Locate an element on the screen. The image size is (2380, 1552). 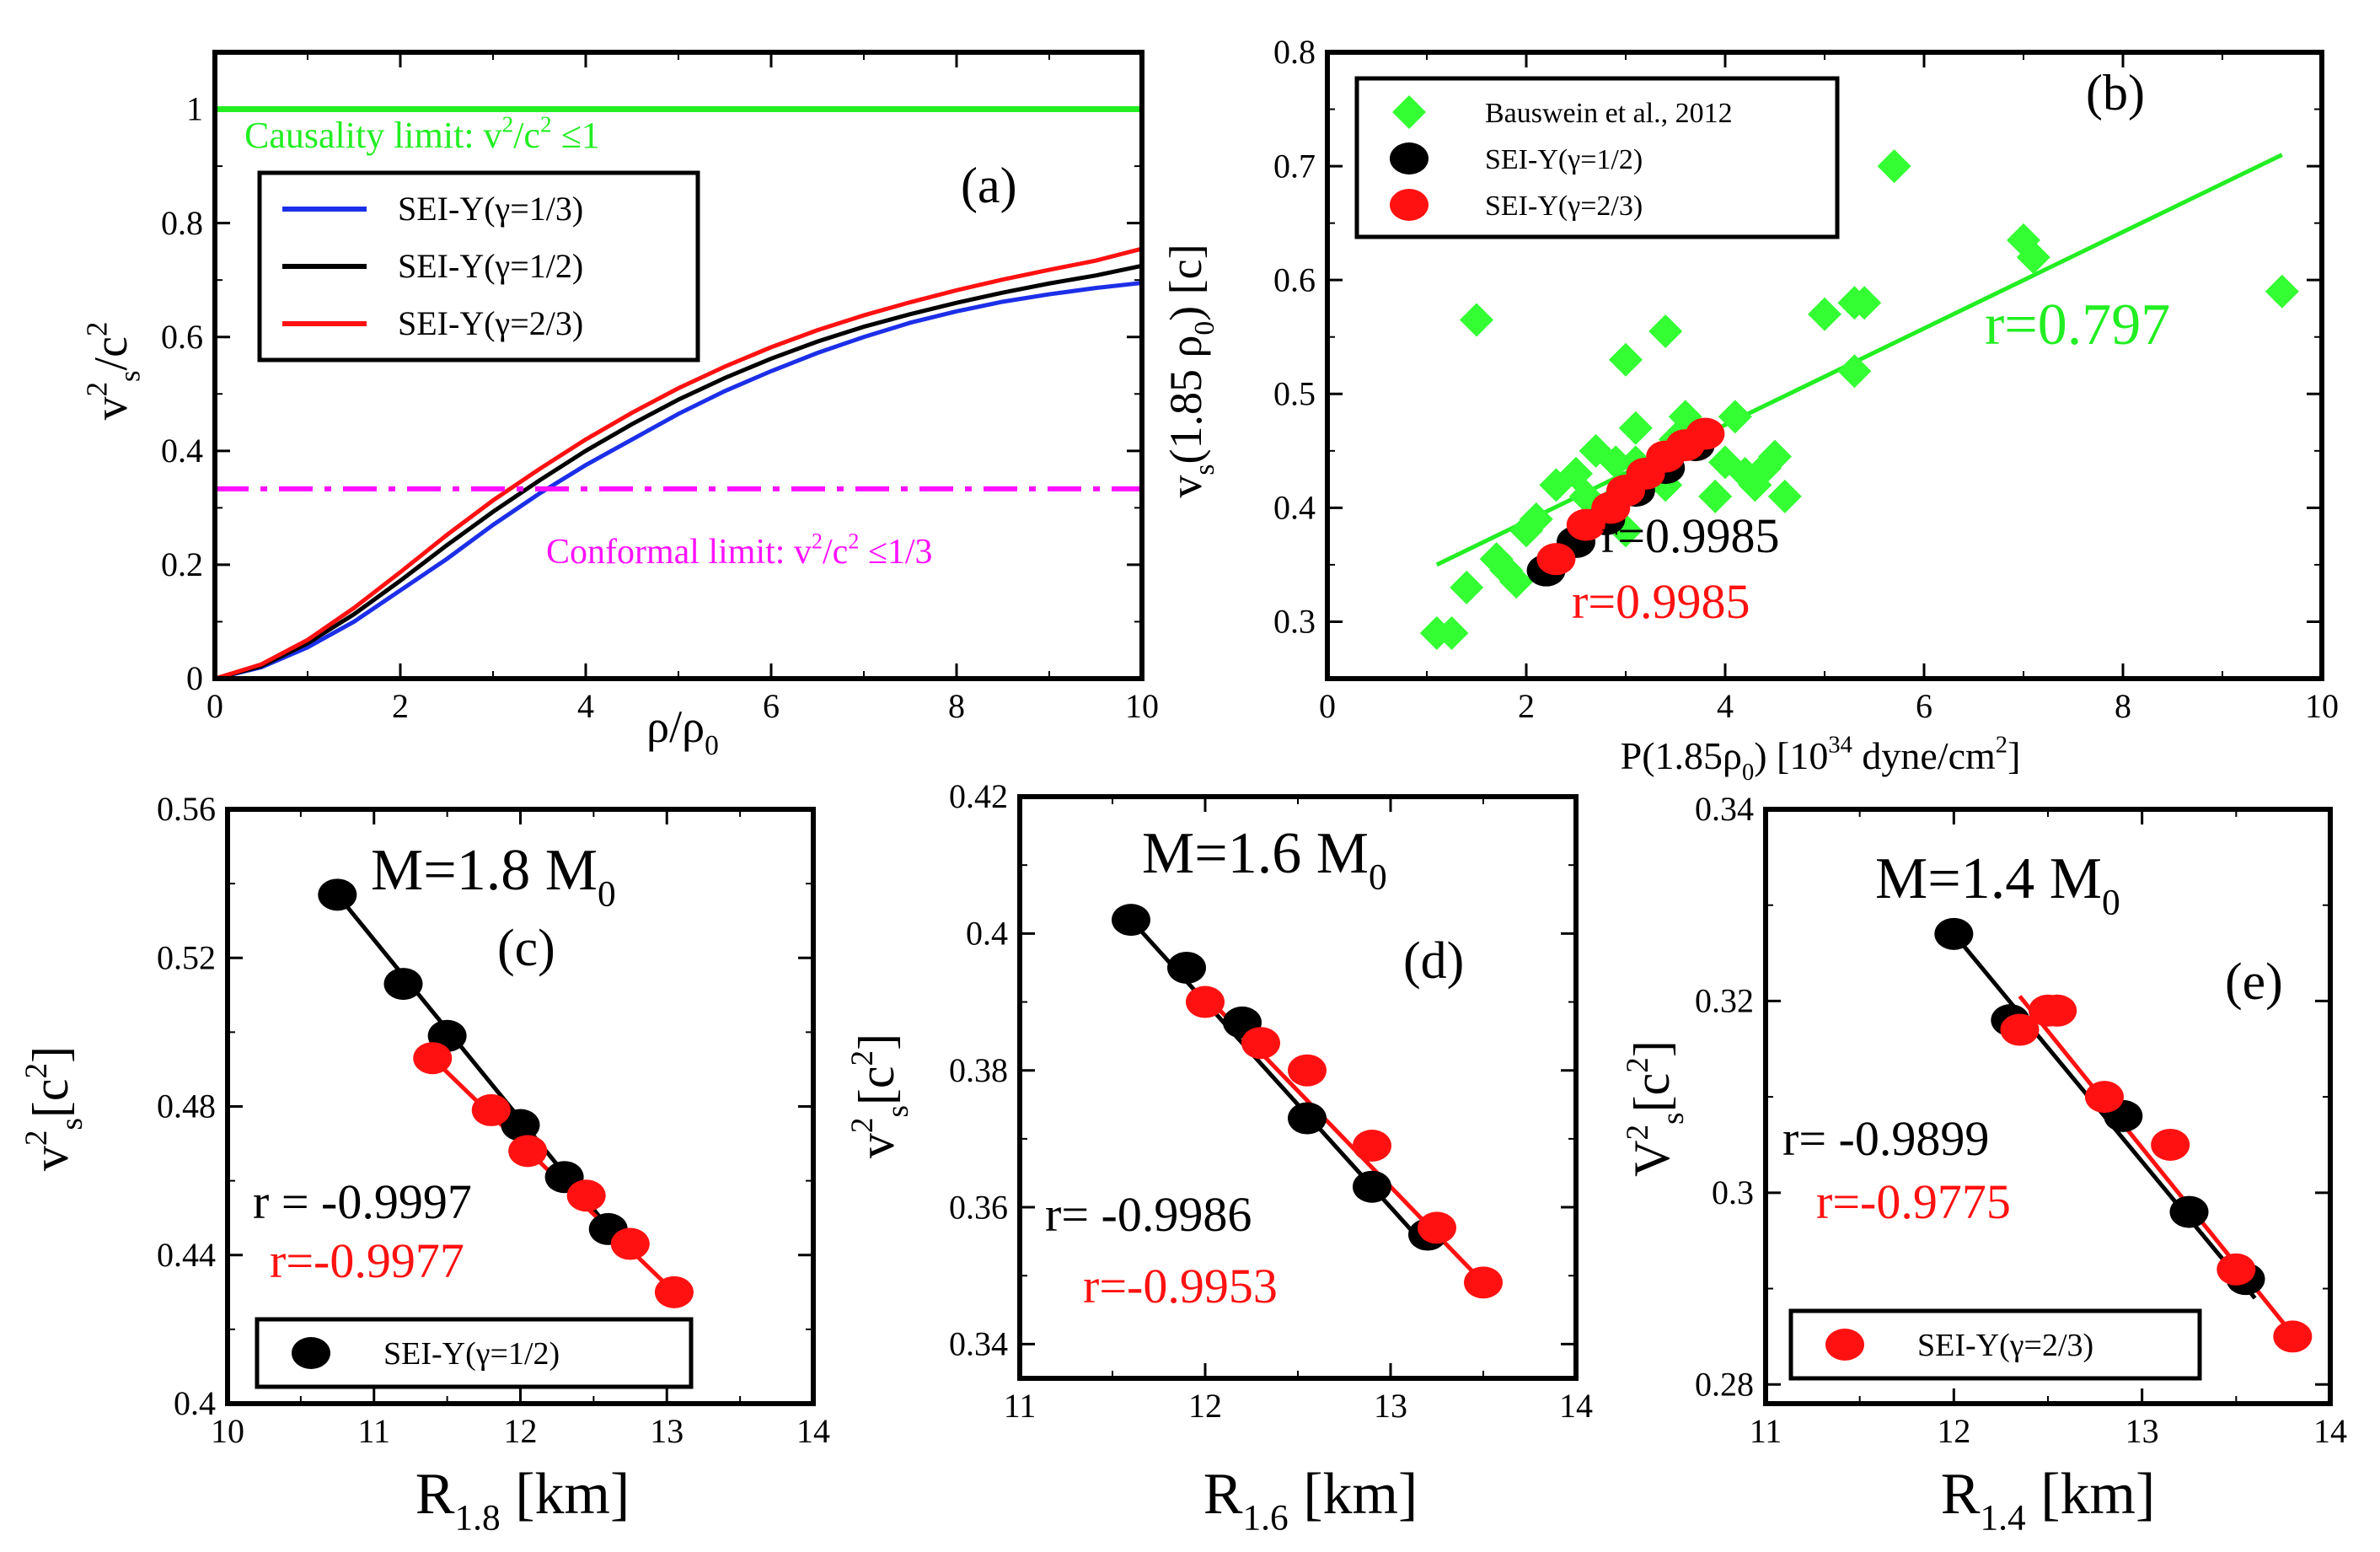
x-axis-label-part: 1.8 is located at coordinates (477, 1518).